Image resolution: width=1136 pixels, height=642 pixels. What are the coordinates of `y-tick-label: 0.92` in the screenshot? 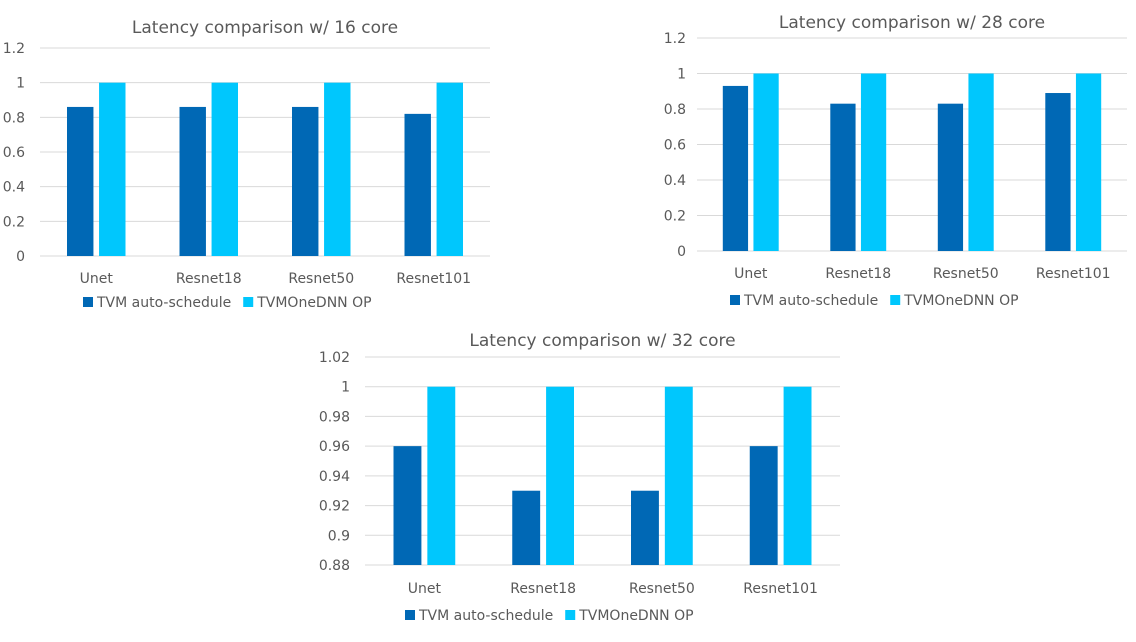 It's located at (334, 507).